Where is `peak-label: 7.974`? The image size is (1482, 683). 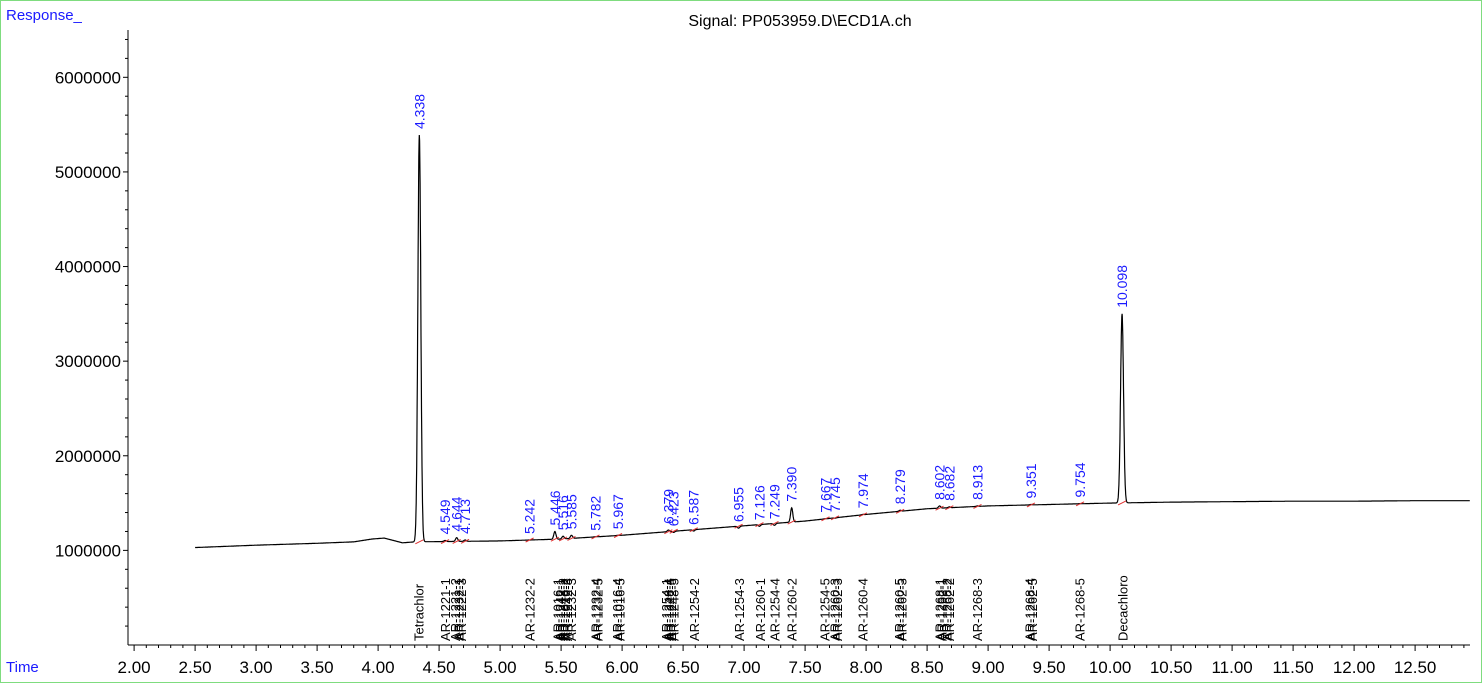
peak-label: 7.974 is located at coordinates (863, 490).